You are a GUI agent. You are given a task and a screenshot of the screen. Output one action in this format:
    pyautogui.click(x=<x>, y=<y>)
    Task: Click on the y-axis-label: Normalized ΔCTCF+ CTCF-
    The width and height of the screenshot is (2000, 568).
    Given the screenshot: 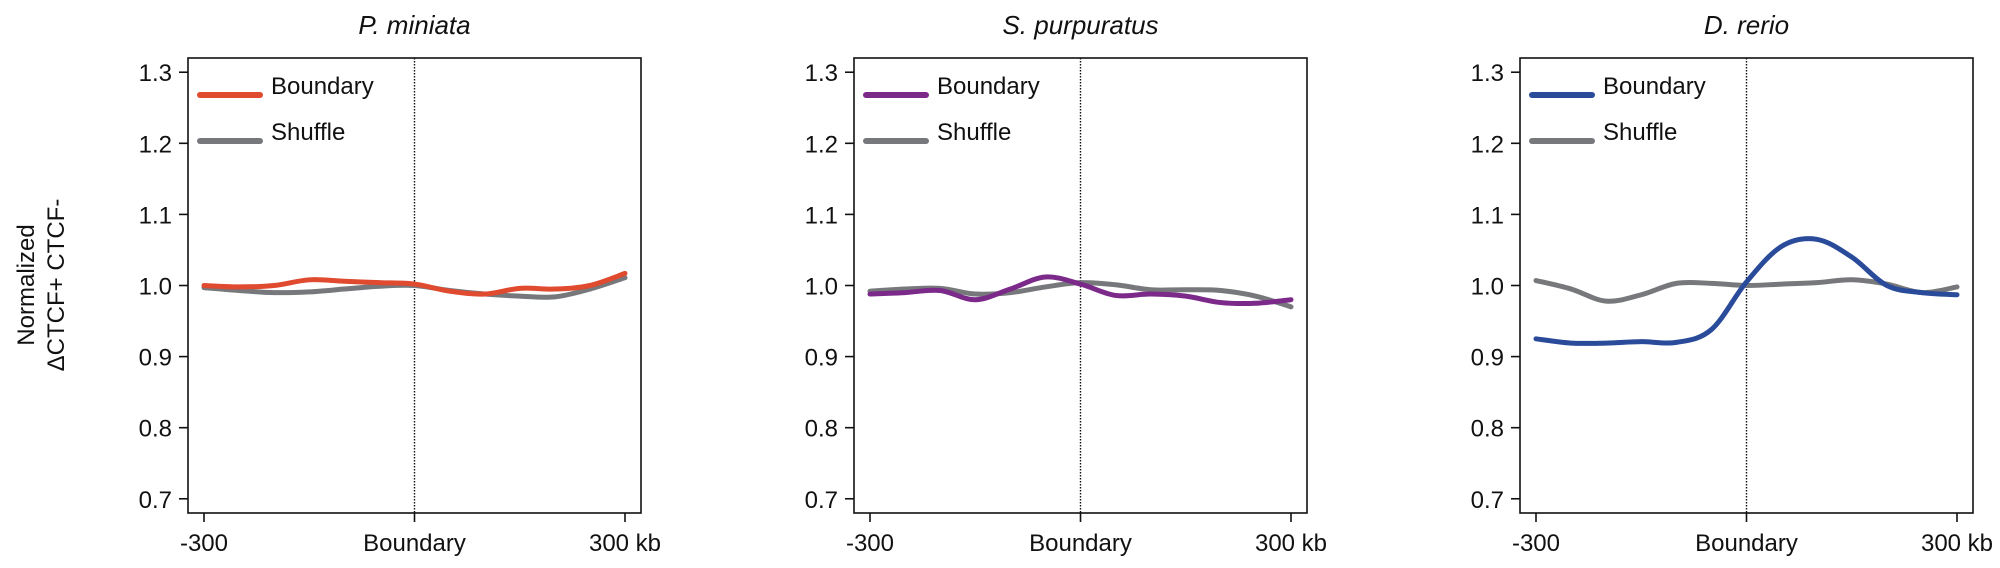 What is the action you would take?
    pyautogui.click(x=41, y=285)
    